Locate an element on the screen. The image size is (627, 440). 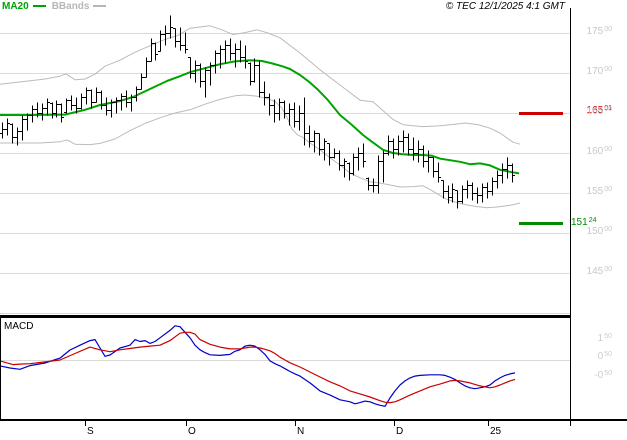
price-axis-label: 17500 is located at coordinates (599, 31).